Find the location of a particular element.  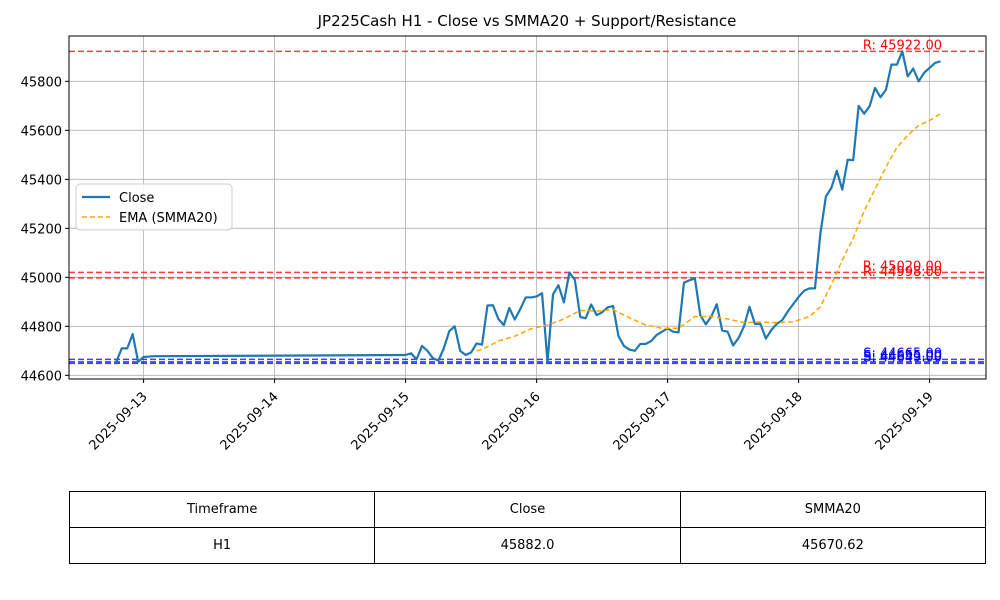

x-tick-label: 2025-09-13 is located at coordinates (119, 421).